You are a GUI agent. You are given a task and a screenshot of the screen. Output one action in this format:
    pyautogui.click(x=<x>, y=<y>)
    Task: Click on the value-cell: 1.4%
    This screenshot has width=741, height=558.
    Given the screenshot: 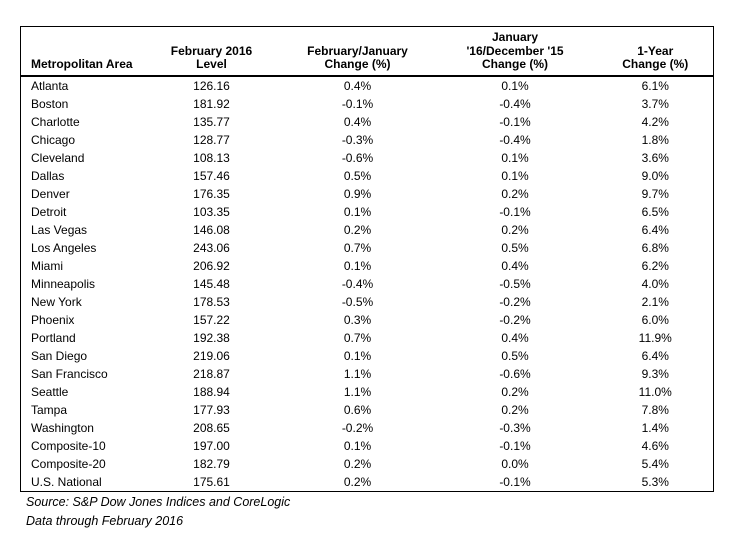 What is the action you would take?
    pyautogui.click(x=655, y=427)
    